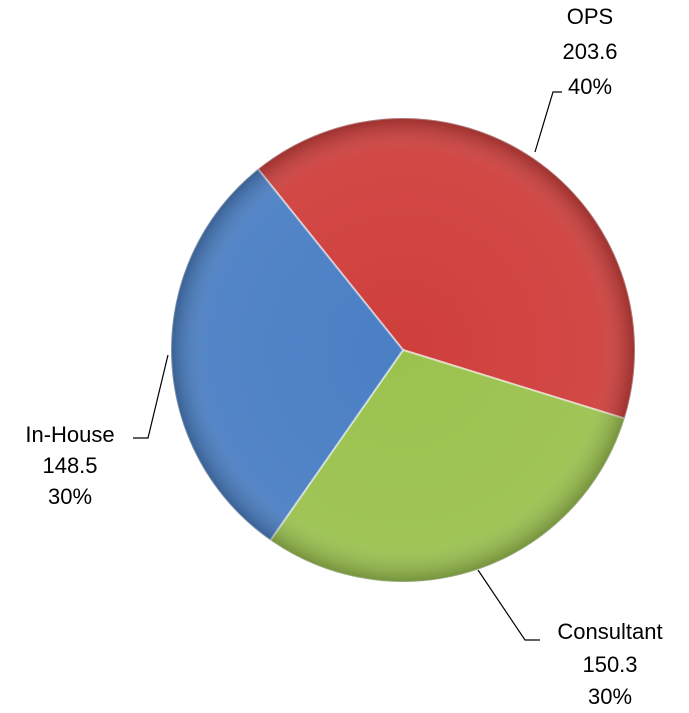 The height and width of the screenshot is (713, 689). I want to click on value-label: 203.6, so click(589, 51).